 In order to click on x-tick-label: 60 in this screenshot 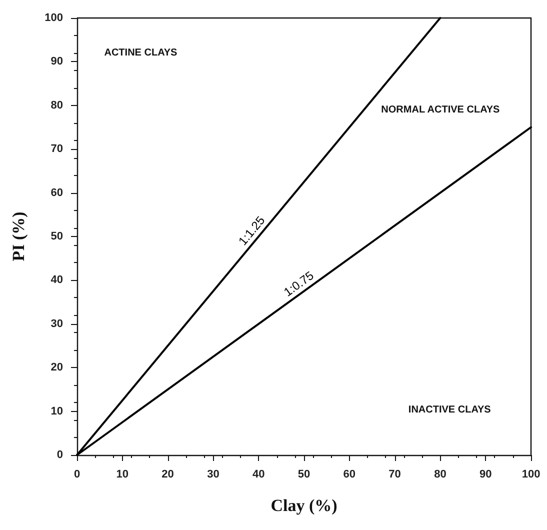, I will do `click(349, 474)`.